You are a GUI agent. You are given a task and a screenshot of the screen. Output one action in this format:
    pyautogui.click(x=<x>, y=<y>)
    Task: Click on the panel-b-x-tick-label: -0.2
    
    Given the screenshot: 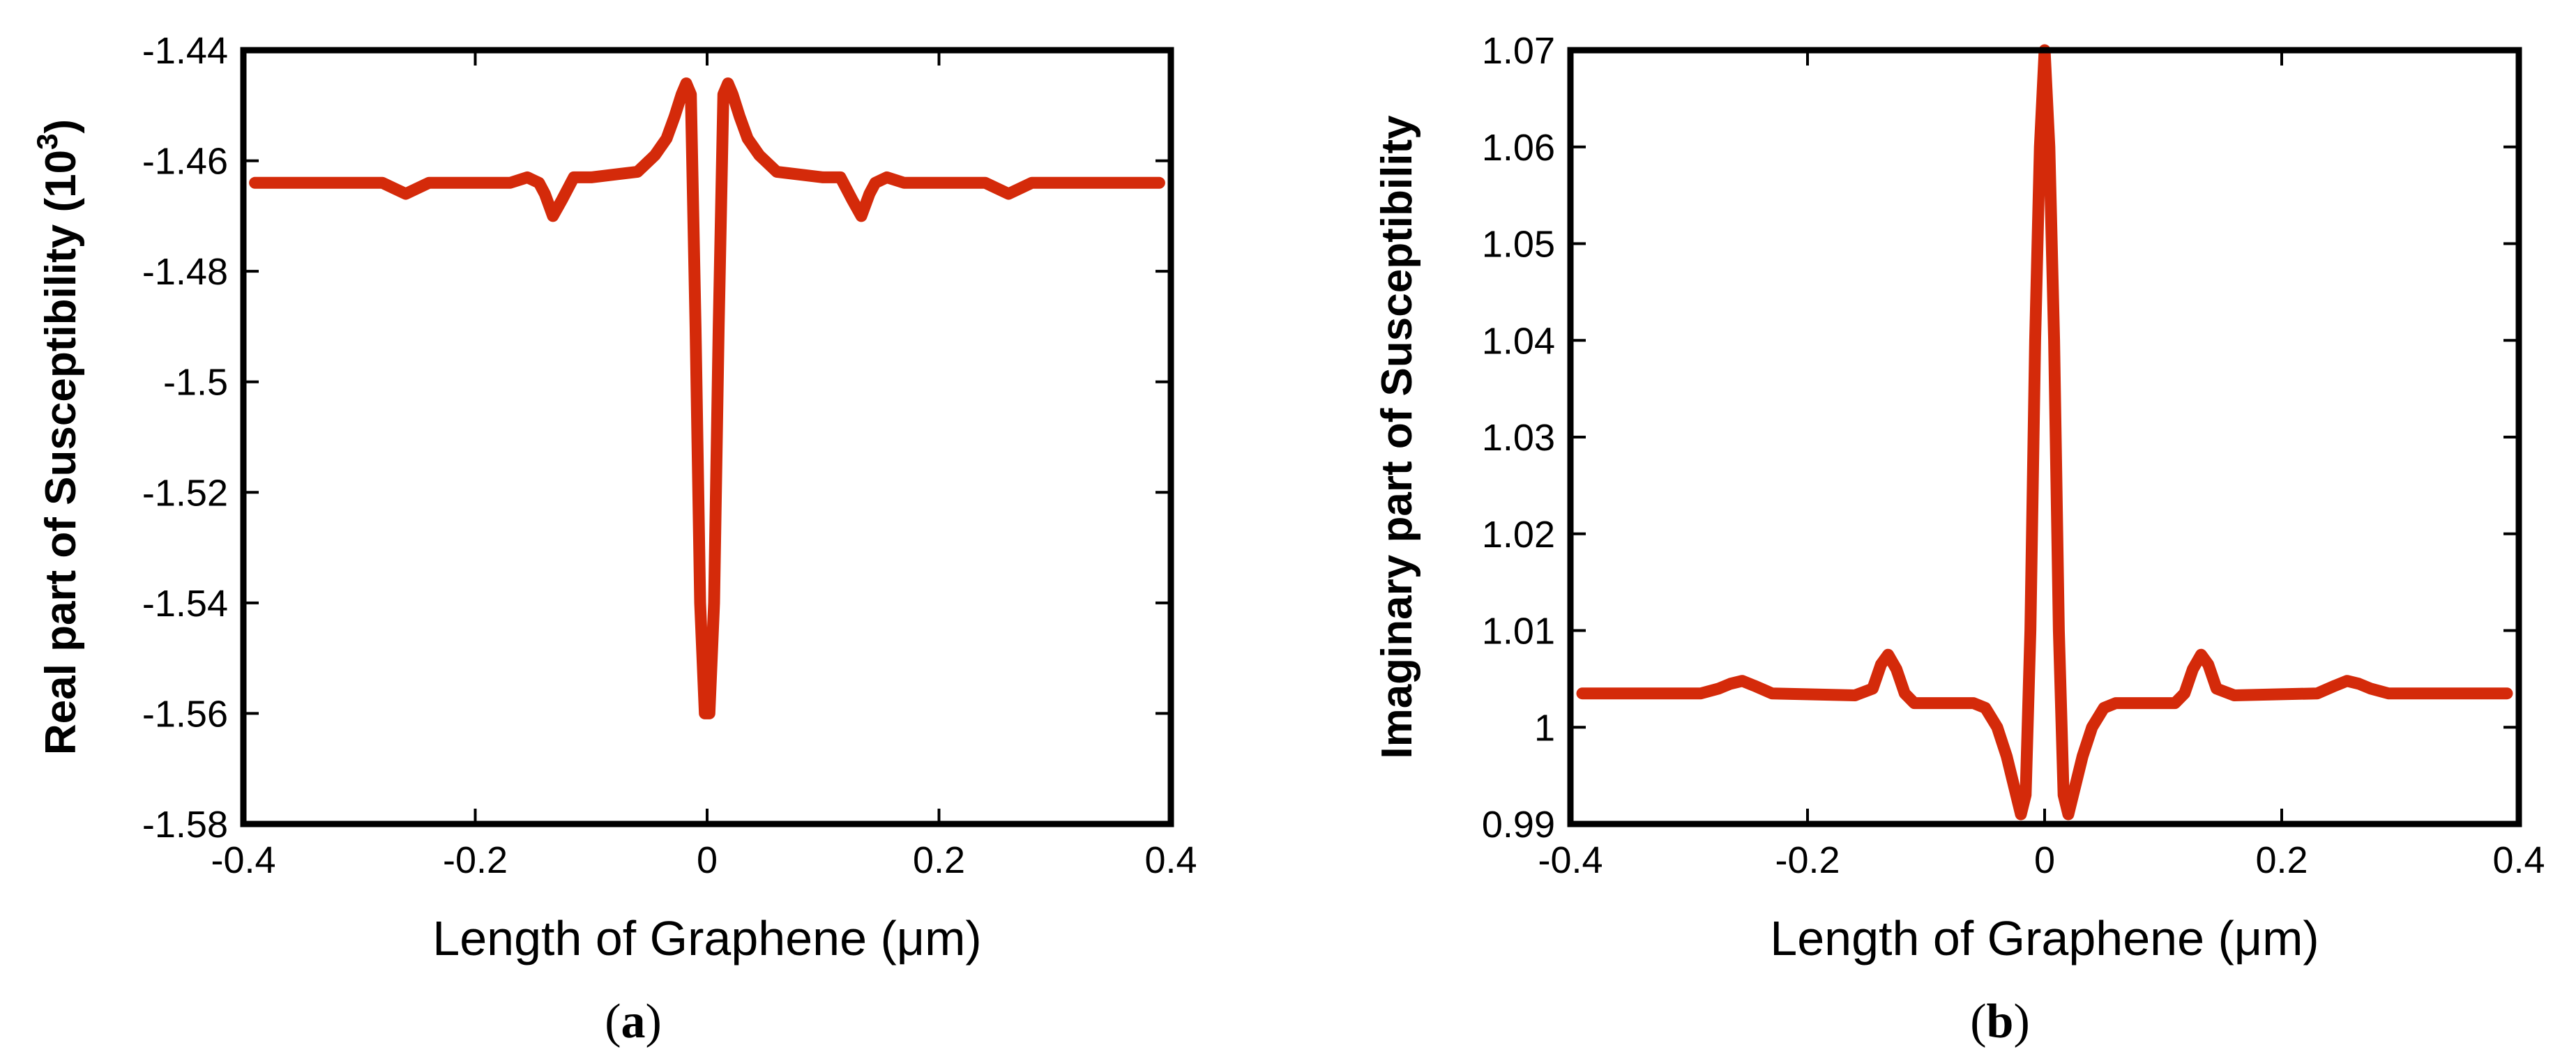 What is the action you would take?
    pyautogui.click(x=1807, y=860)
    